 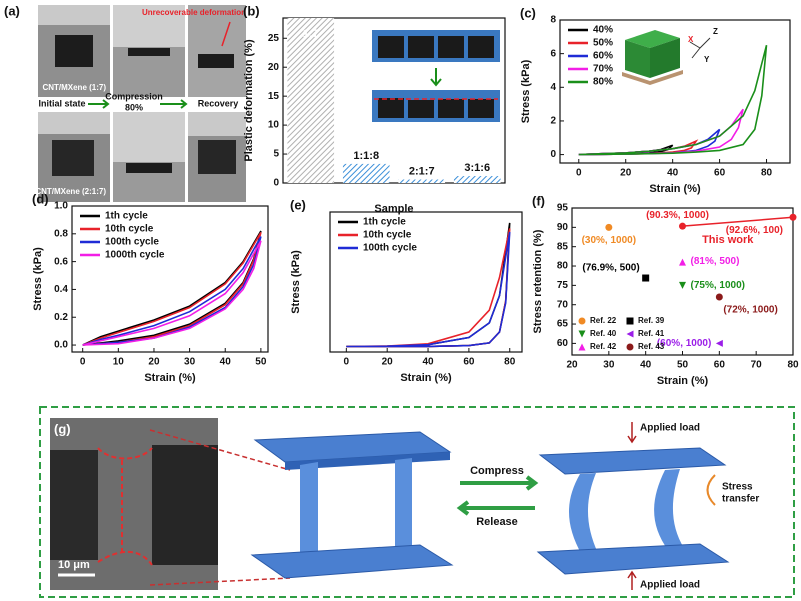 I want to click on legend-label: Ref. 43, so click(x=651, y=346).